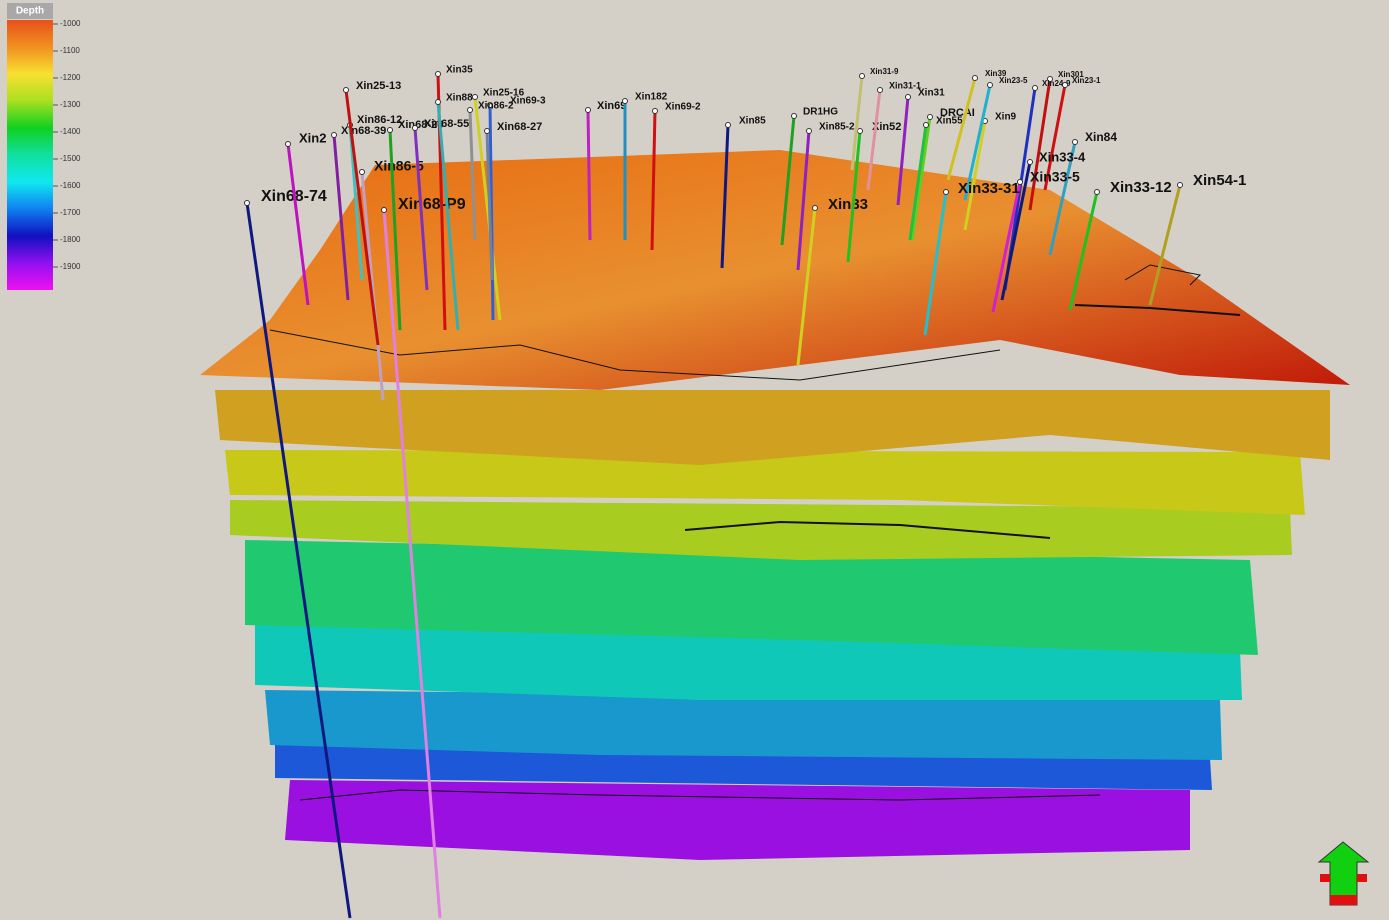  What do you see at coordinates (905, 85) in the screenshot?
I see `well-label: Xin31-1` at bounding box center [905, 85].